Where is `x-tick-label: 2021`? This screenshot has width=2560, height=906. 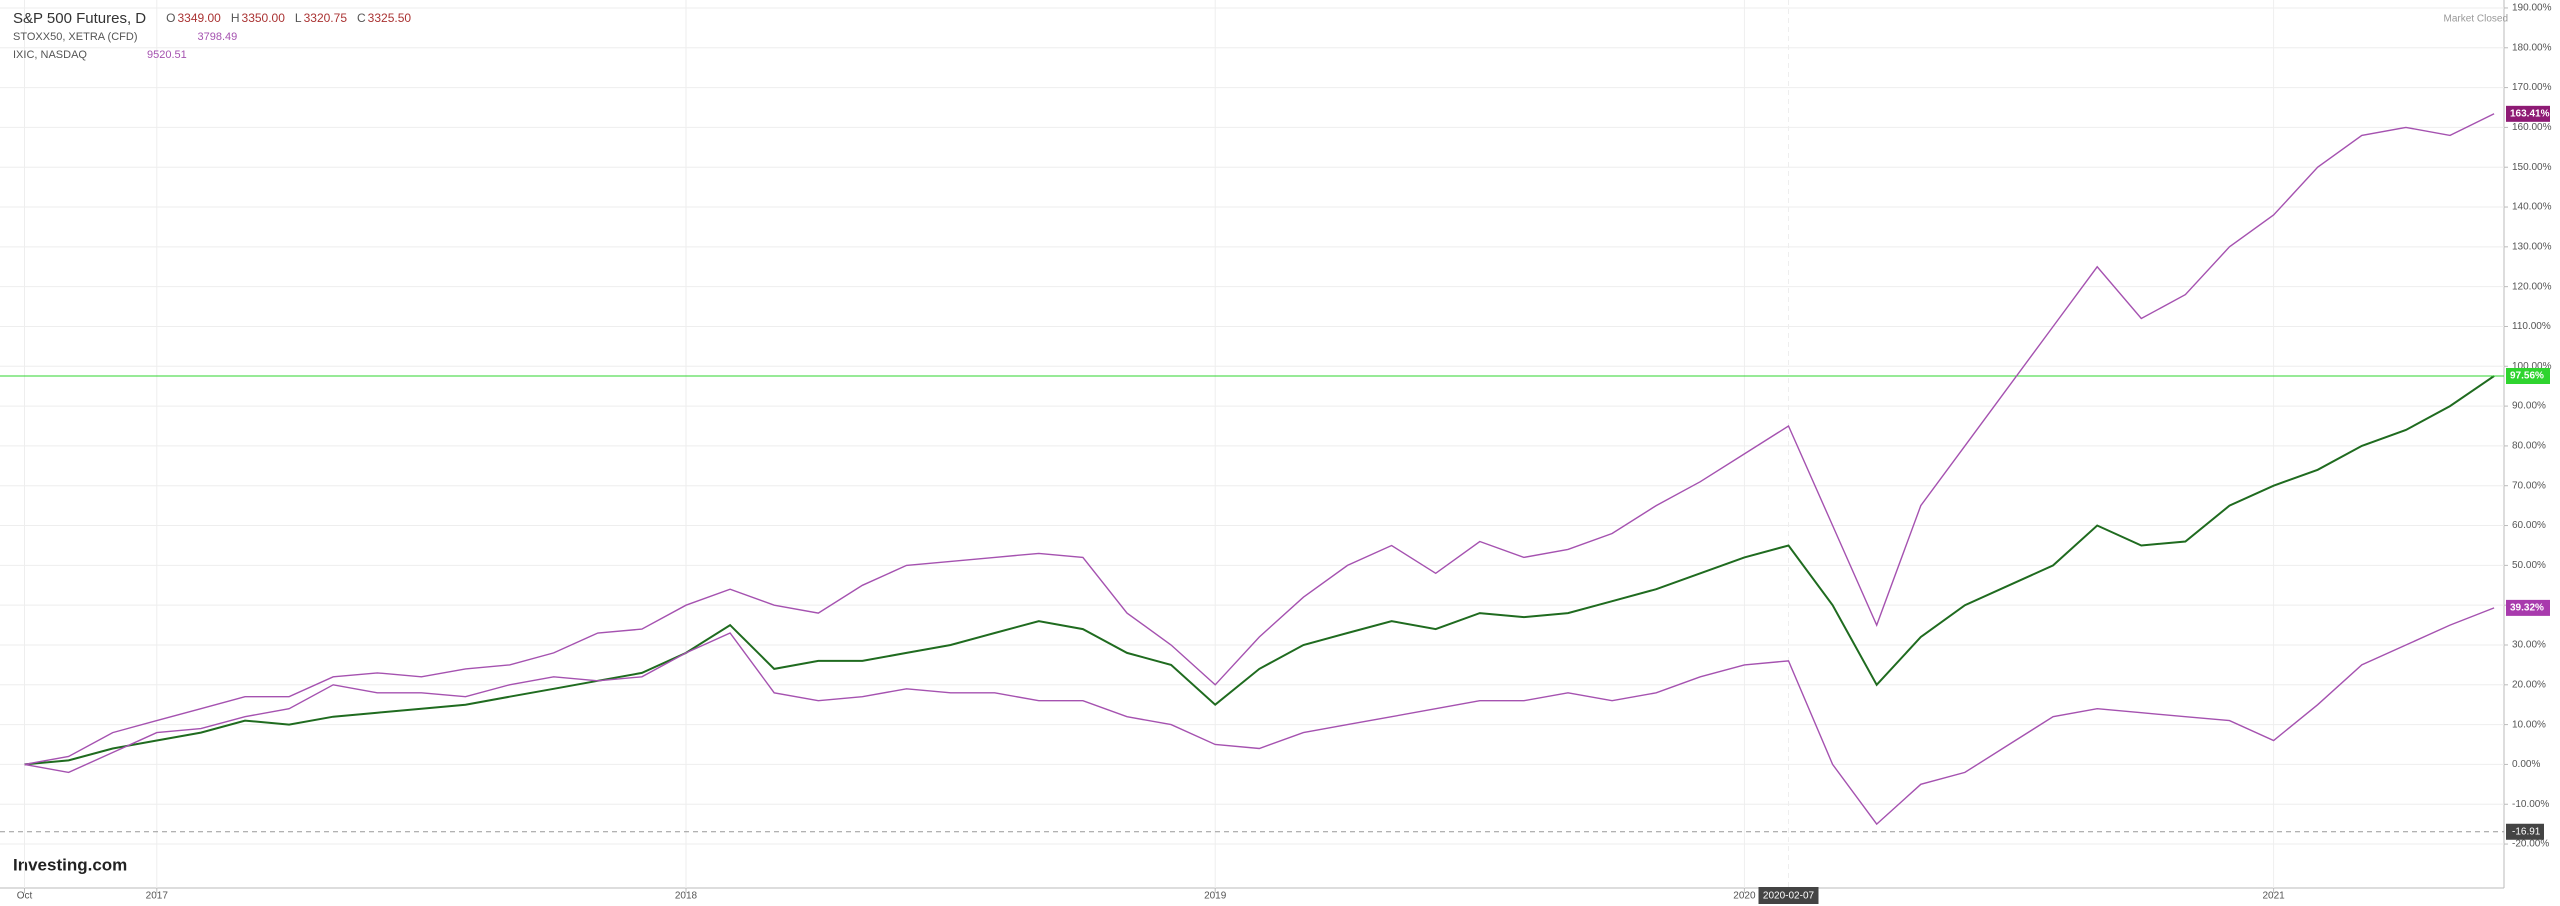 x-tick-label: 2021 is located at coordinates (2273, 896).